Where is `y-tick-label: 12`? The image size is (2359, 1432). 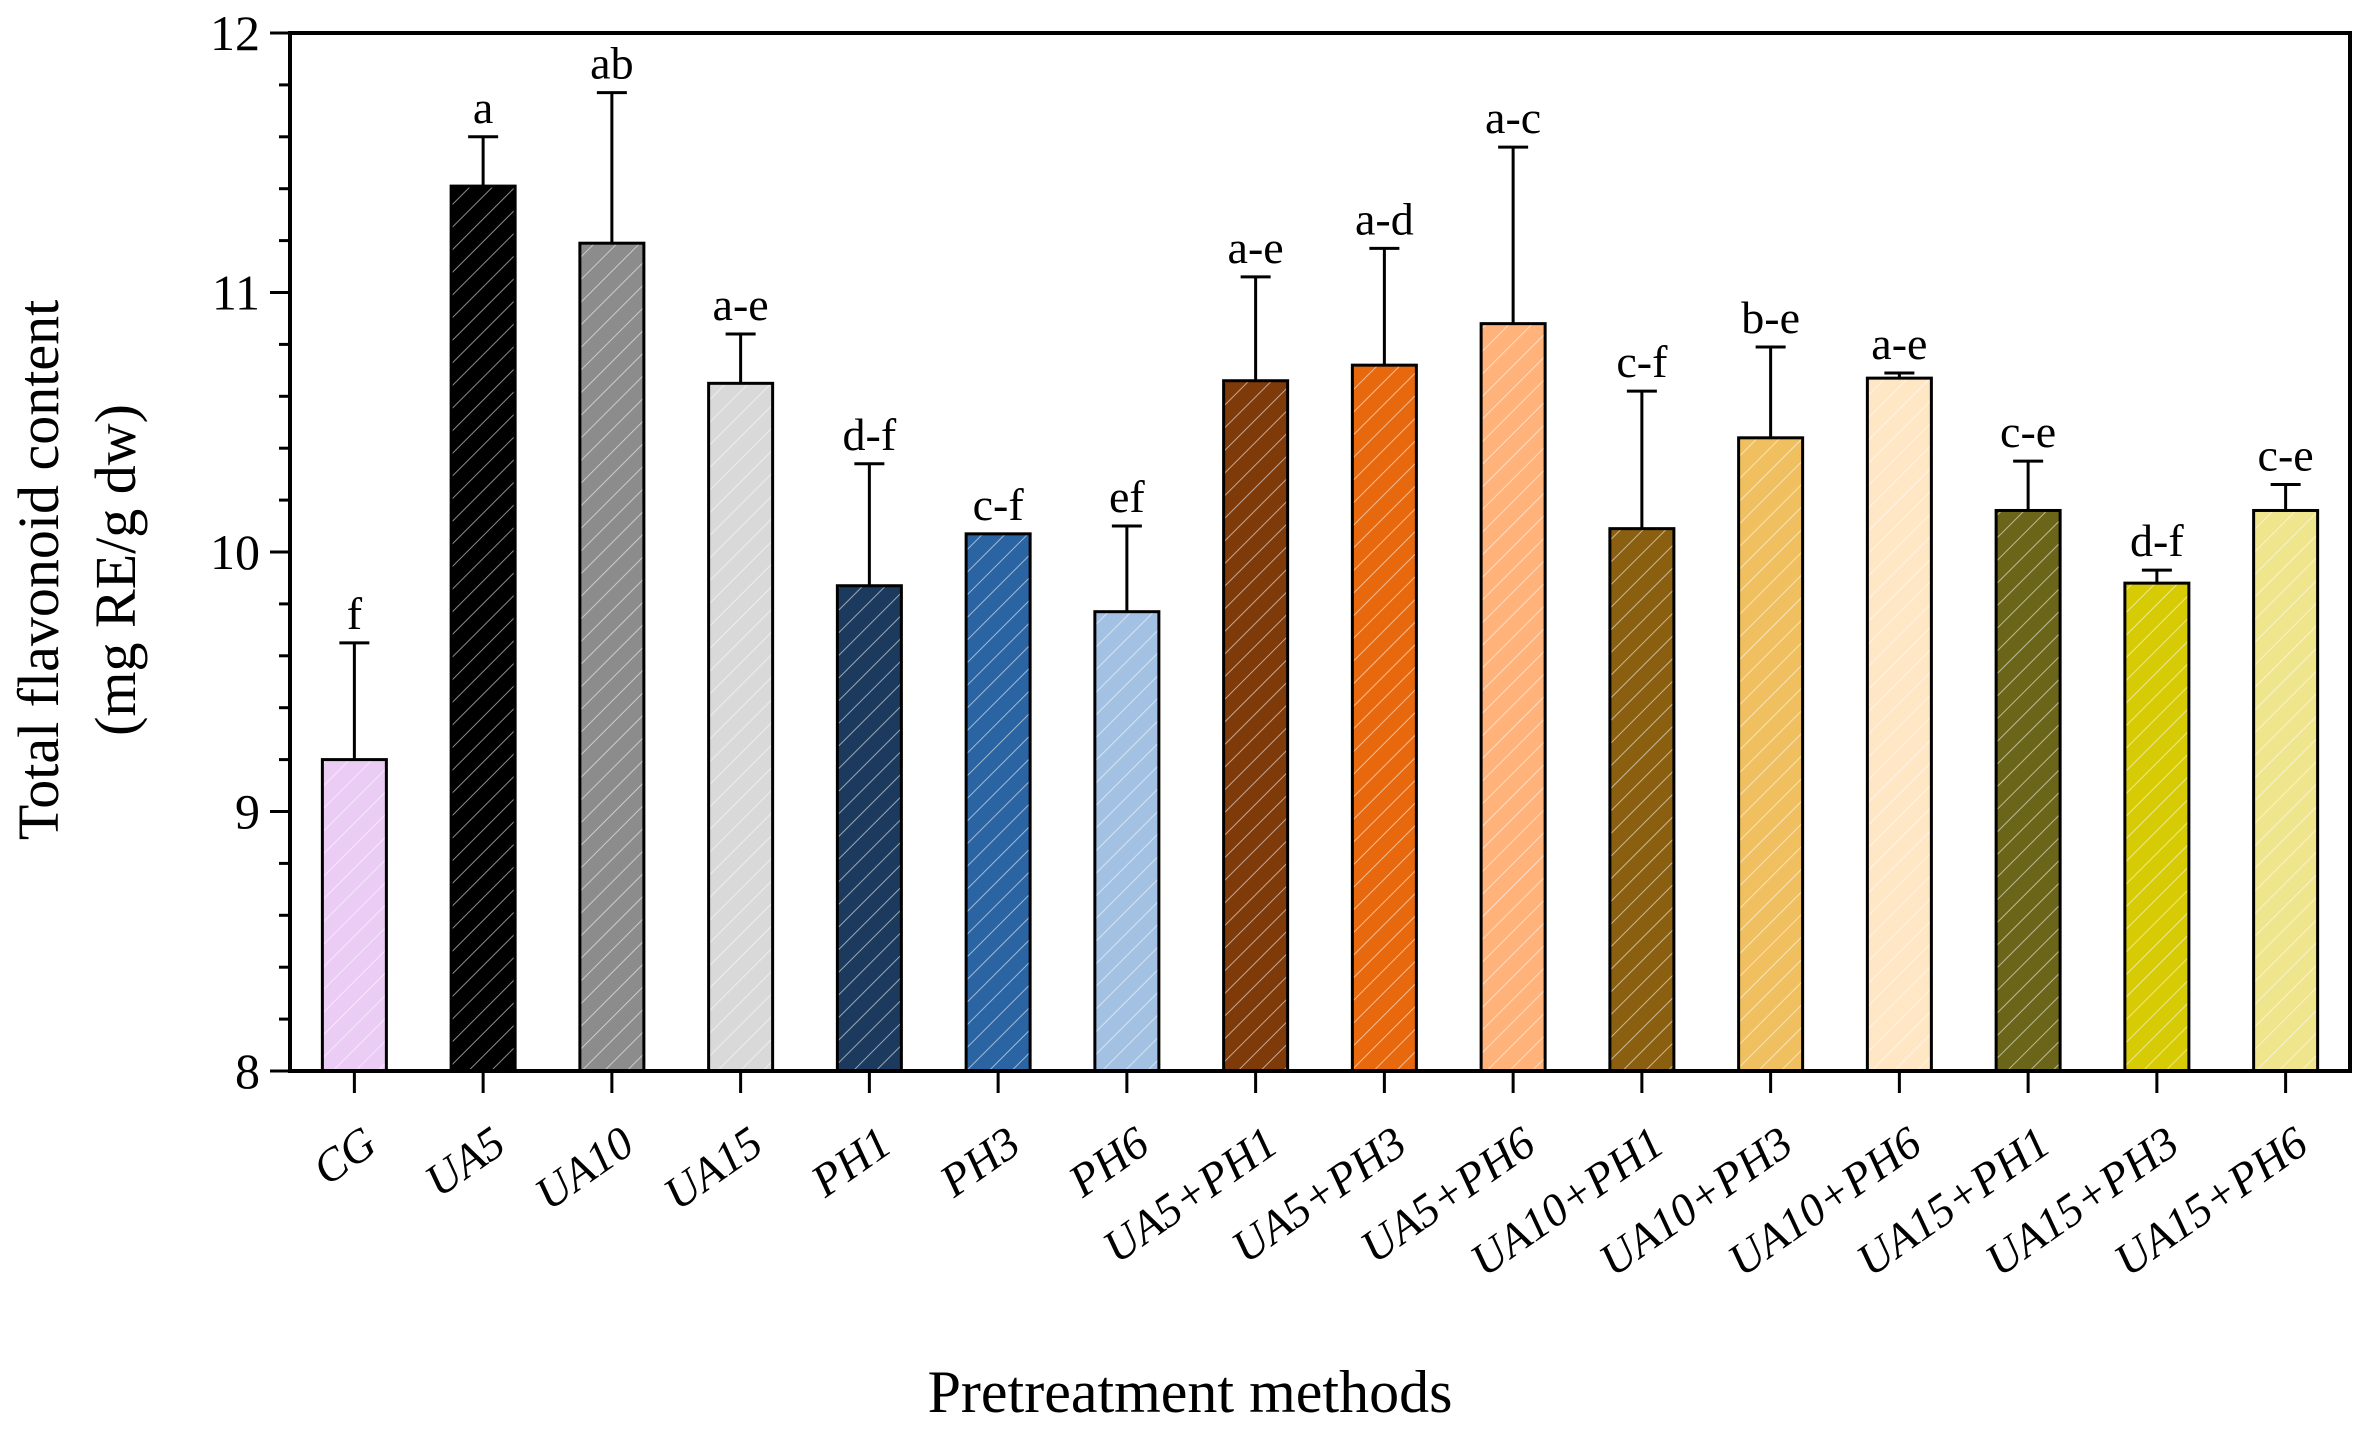 y-tick-label: 12 is located at coordinates (235, 33).